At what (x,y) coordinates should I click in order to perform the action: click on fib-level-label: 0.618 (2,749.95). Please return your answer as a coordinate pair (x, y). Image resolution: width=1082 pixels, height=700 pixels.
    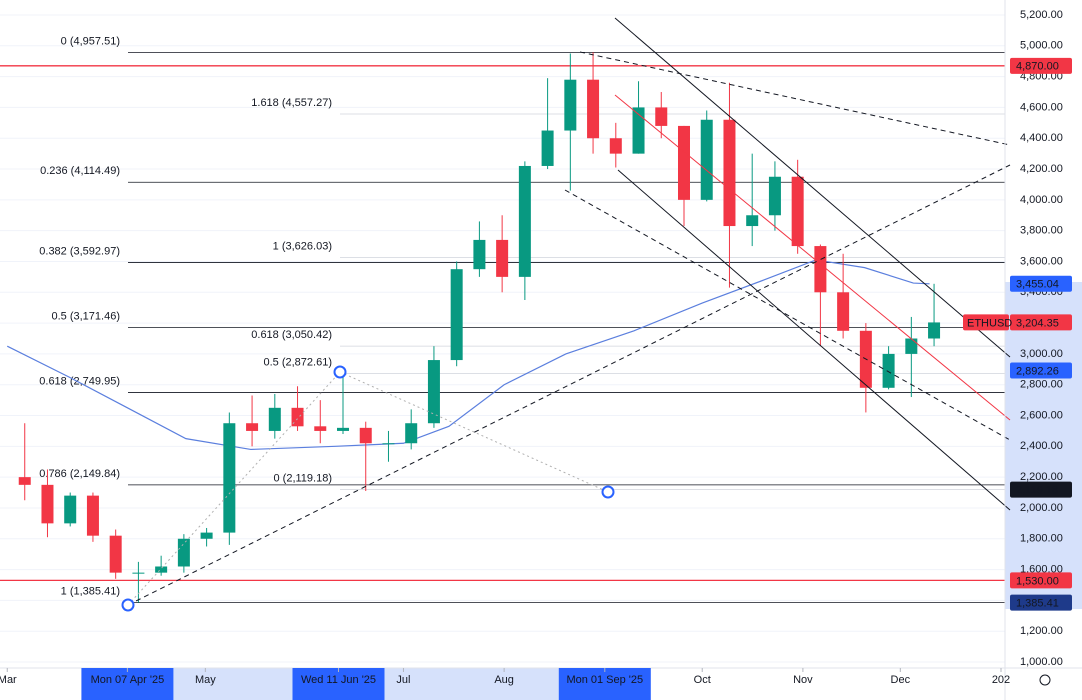
    Looking at the image, I should click on (79, 381).